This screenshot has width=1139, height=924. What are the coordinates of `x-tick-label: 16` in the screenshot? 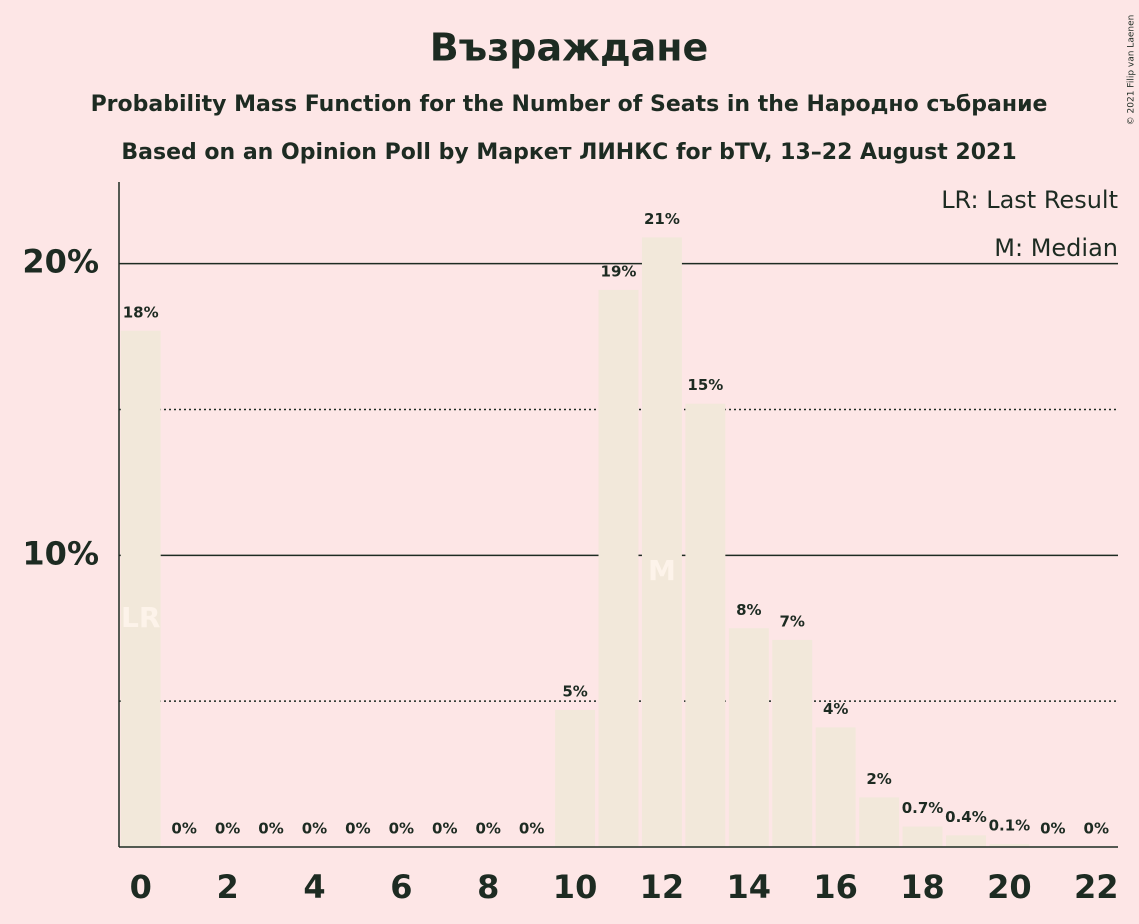 It's located at (835, 887).